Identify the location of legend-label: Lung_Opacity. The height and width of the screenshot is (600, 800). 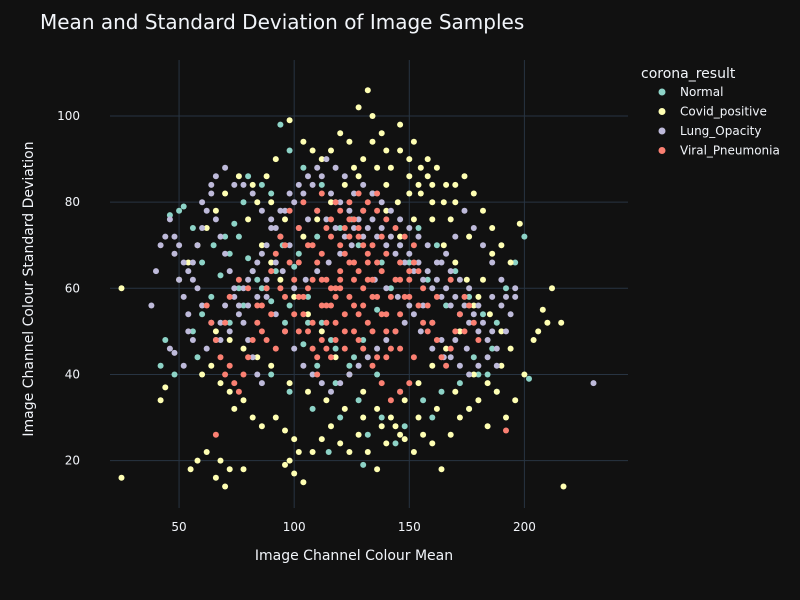
(720, 131).